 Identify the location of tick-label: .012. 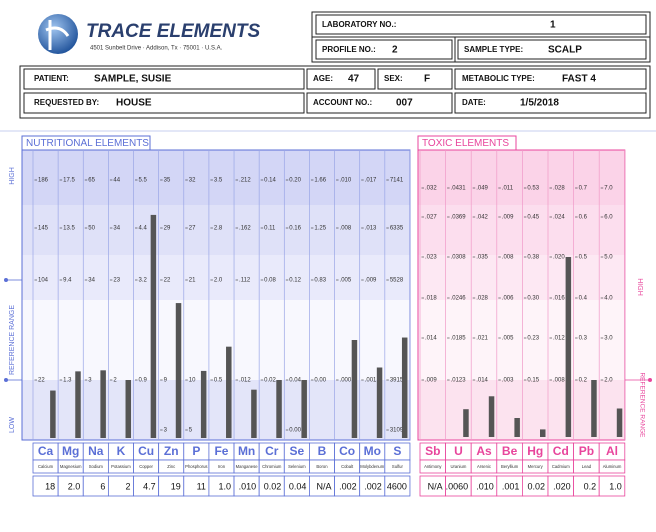
(559, 339).